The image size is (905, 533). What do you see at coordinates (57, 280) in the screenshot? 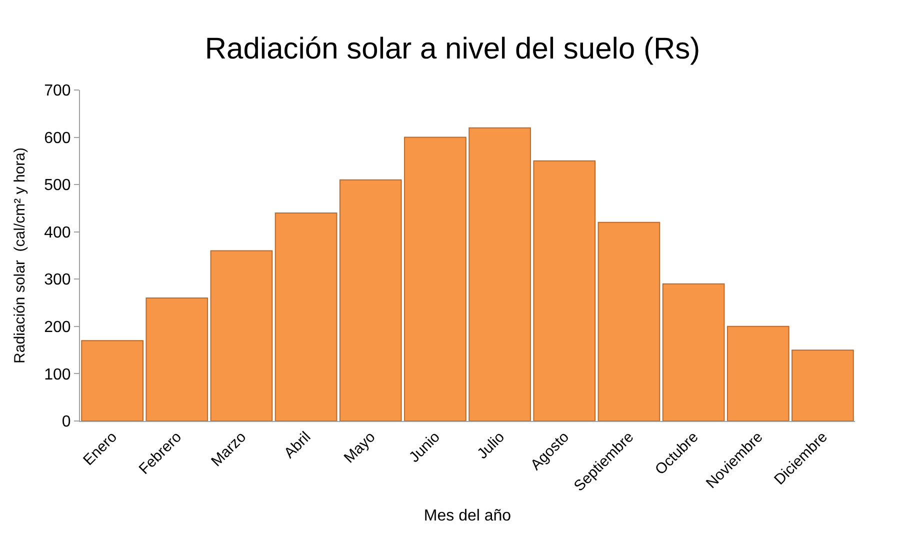
I see `y-tick-label: 300` at bounding box center [57, 280].